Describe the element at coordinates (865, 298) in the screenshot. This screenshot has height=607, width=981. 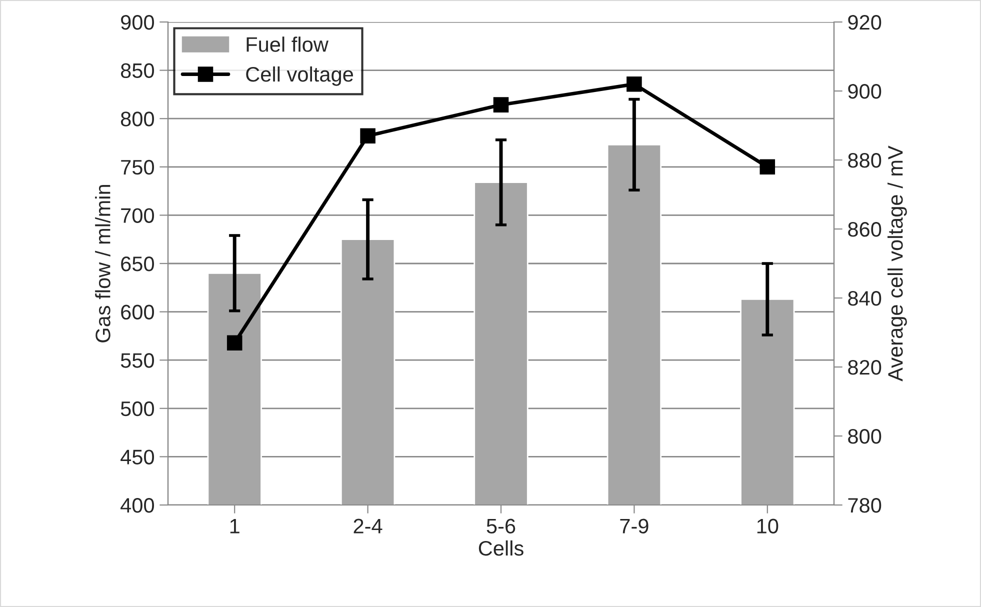
I see `y2-tick-label: 840` at that location.